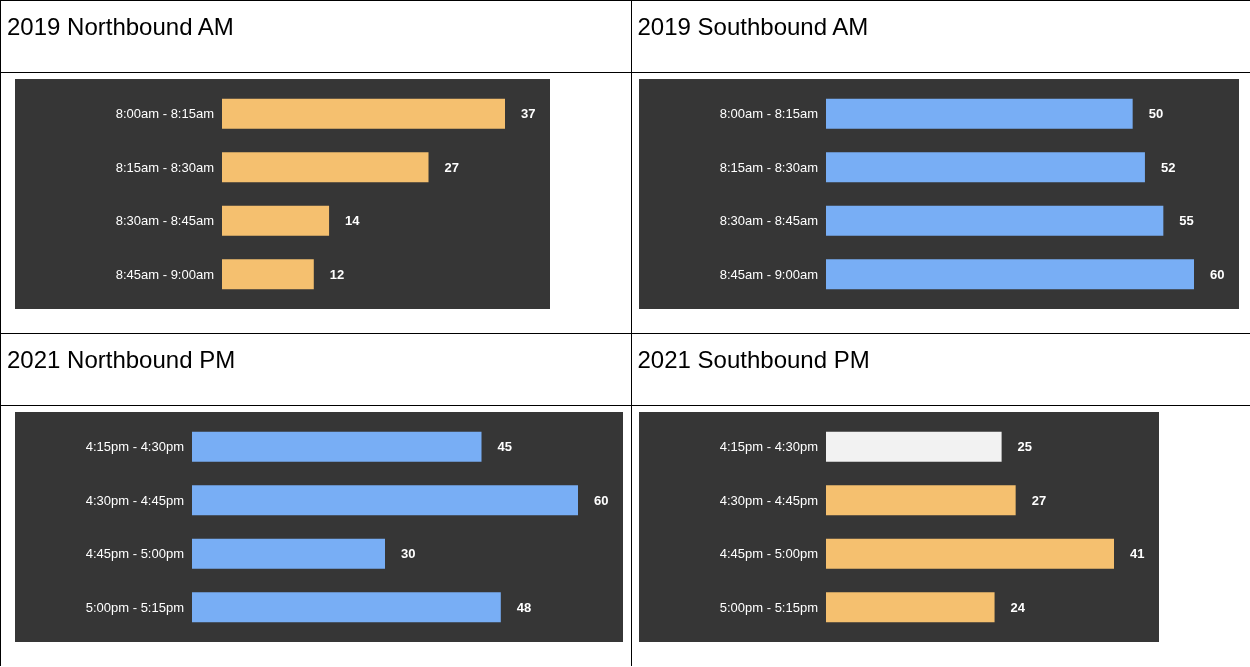 Image resolution: width=1250 pixels, height=667 pixels. What do you see at coordinates (940, 370) in the screenshot?
I see `chart-title: 2021 Southbound PM` at bounding box center [940, 370].